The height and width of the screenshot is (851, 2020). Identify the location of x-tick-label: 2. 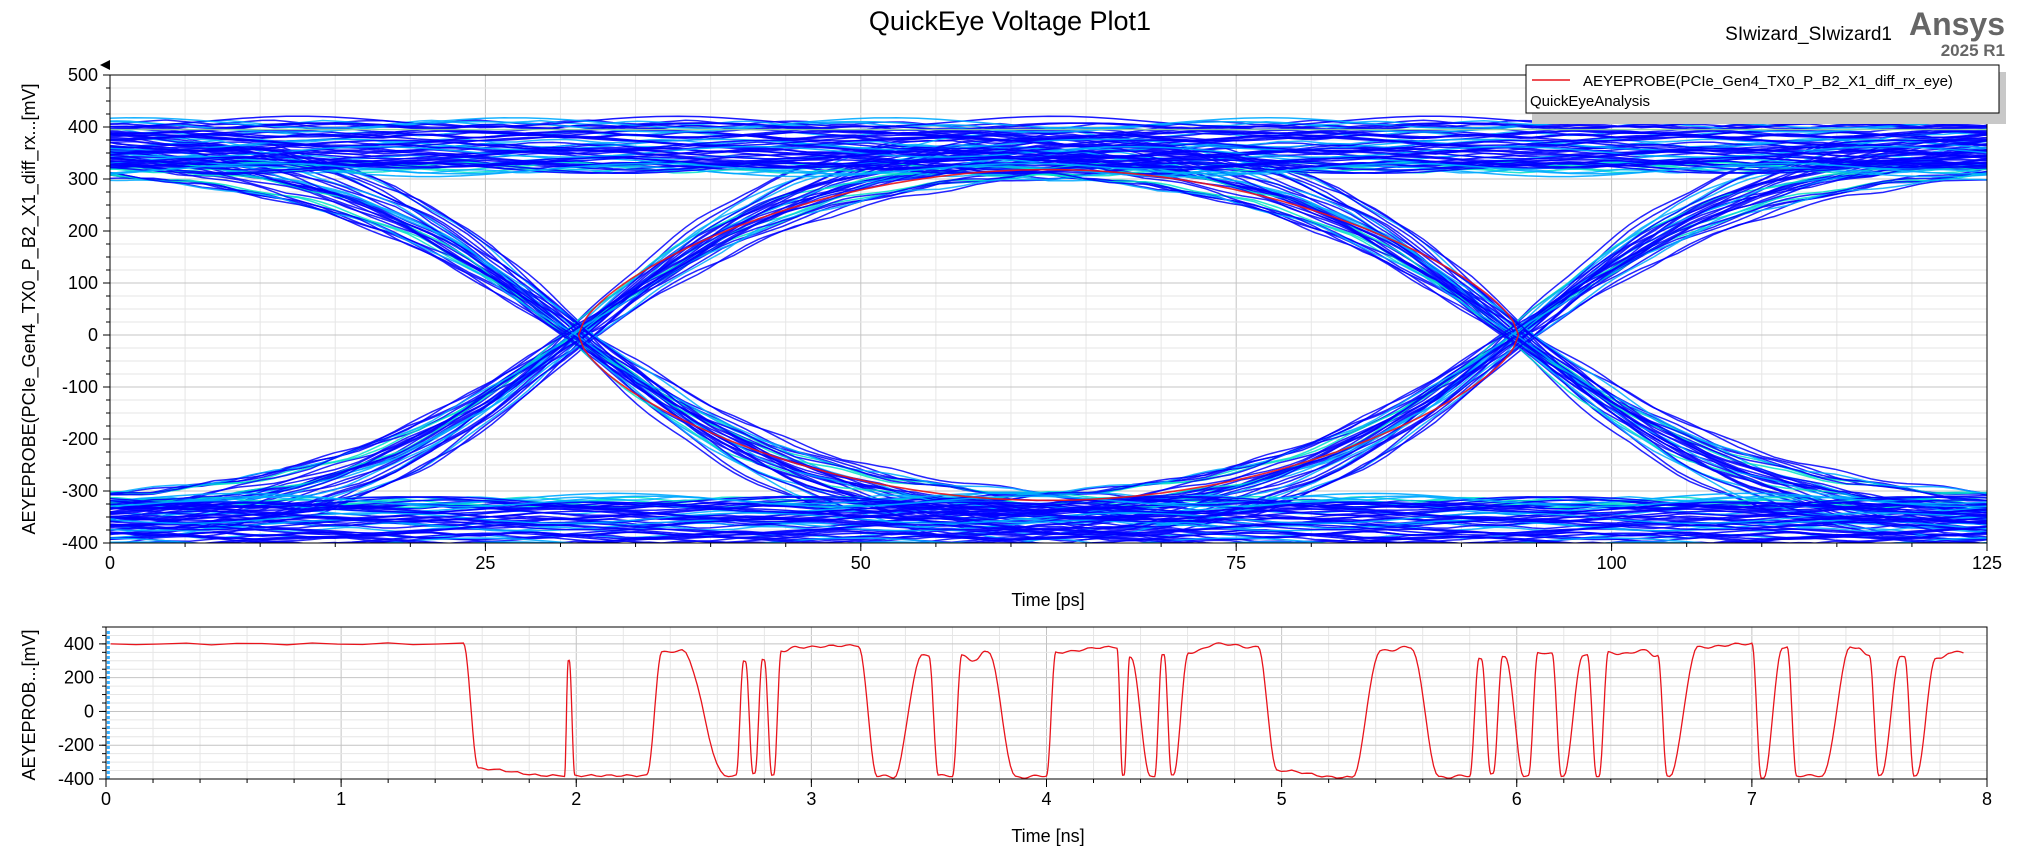
(576, 799).